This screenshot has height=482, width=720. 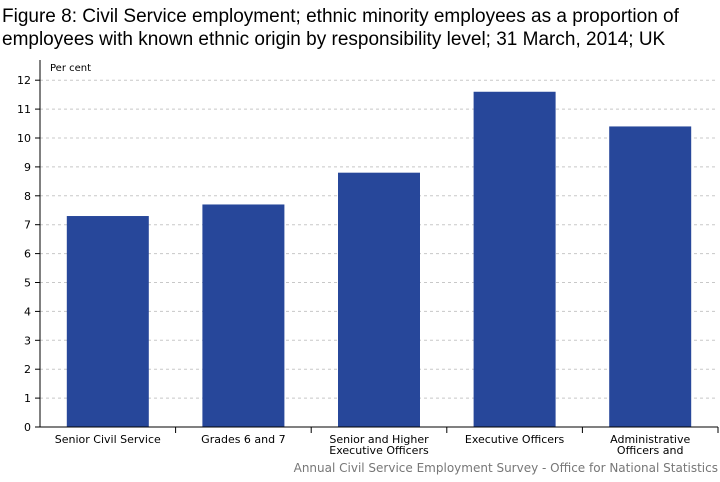 I want to click on x-category-label: Grades 6 and 7, so click(x=243, y=439).